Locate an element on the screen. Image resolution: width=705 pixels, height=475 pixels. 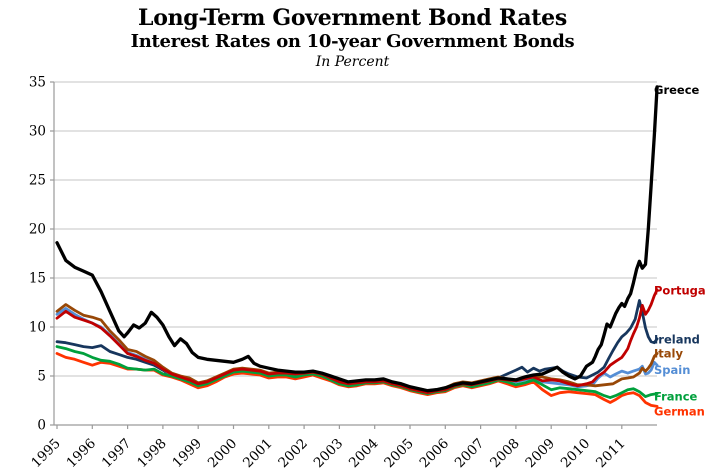
x-tick-label-1997: 1997 is located at coordinates (117, 454).